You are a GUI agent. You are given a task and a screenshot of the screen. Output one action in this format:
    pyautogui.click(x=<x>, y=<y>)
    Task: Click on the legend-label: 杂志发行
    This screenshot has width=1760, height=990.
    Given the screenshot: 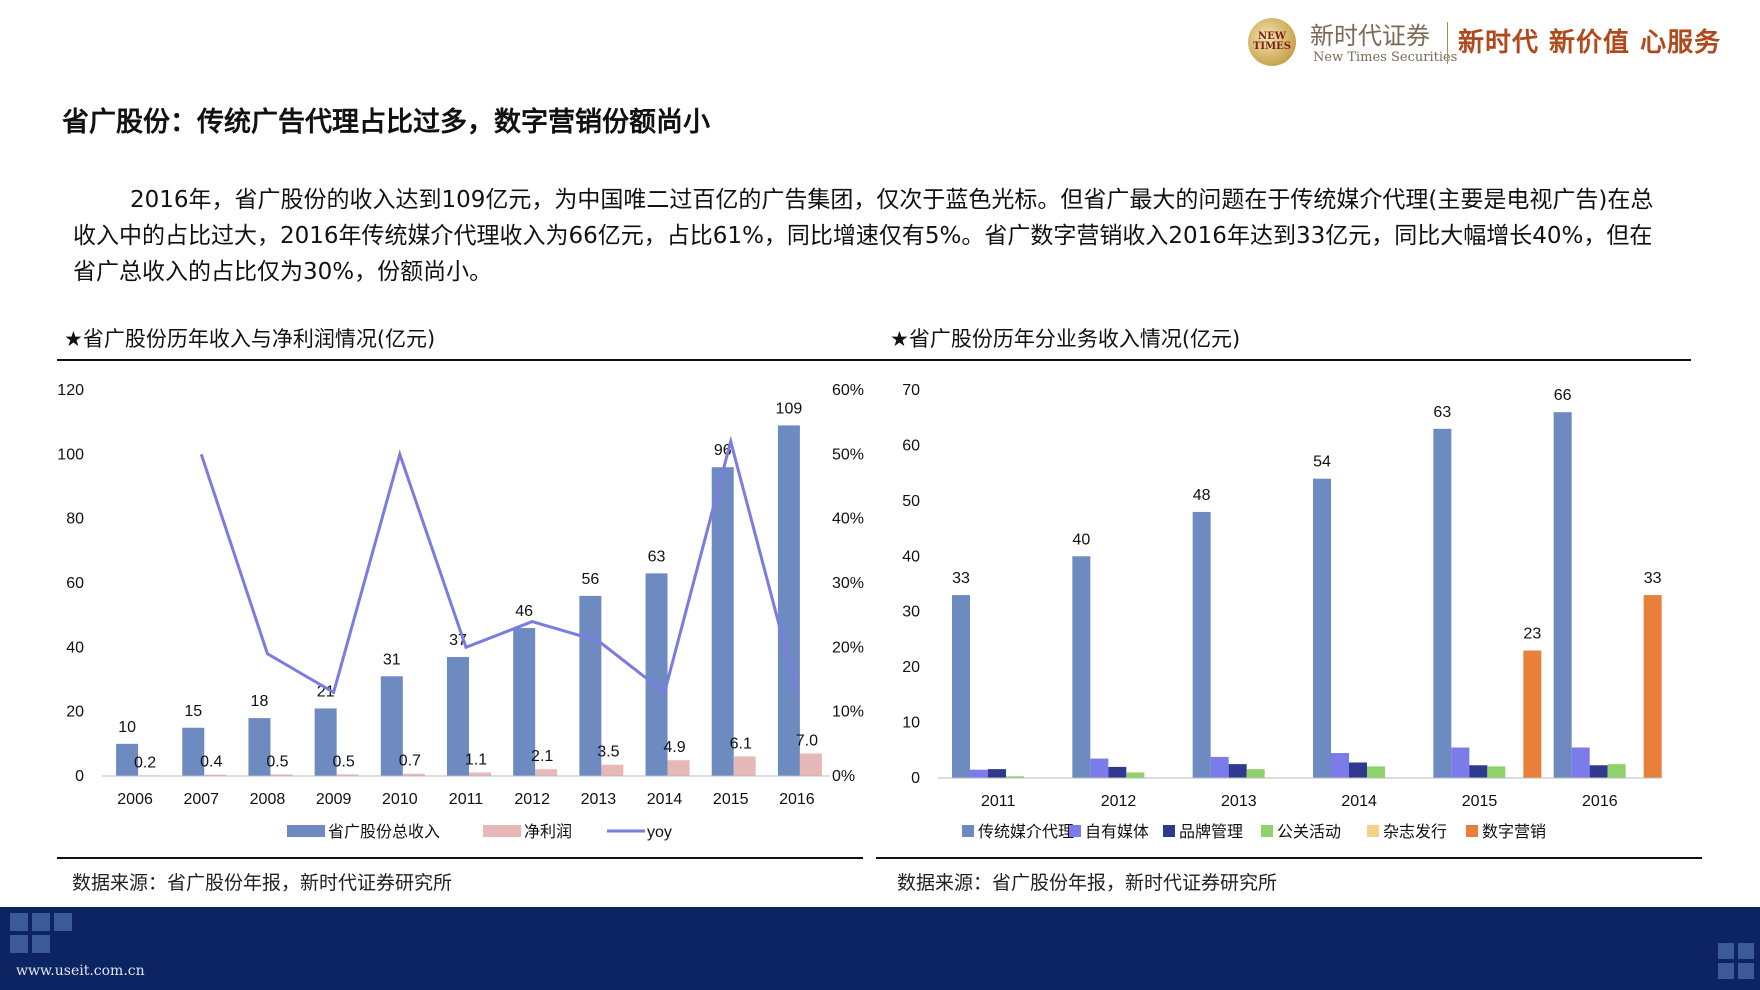 What is the action you would take?
    pyautogui.click(x=1415, y=832)
    